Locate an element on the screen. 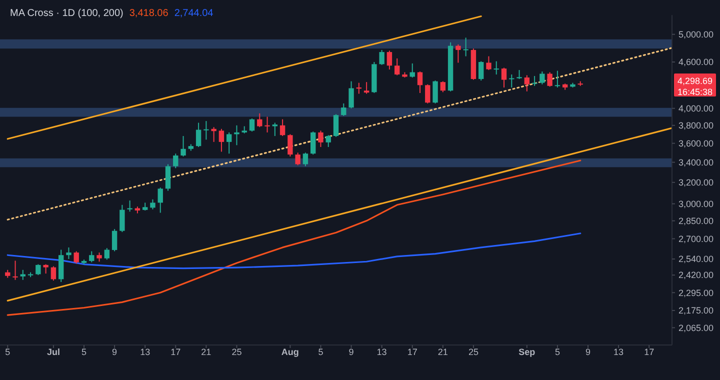  y-tick-label: 2,850.00 is located at coordinates (696, 221).